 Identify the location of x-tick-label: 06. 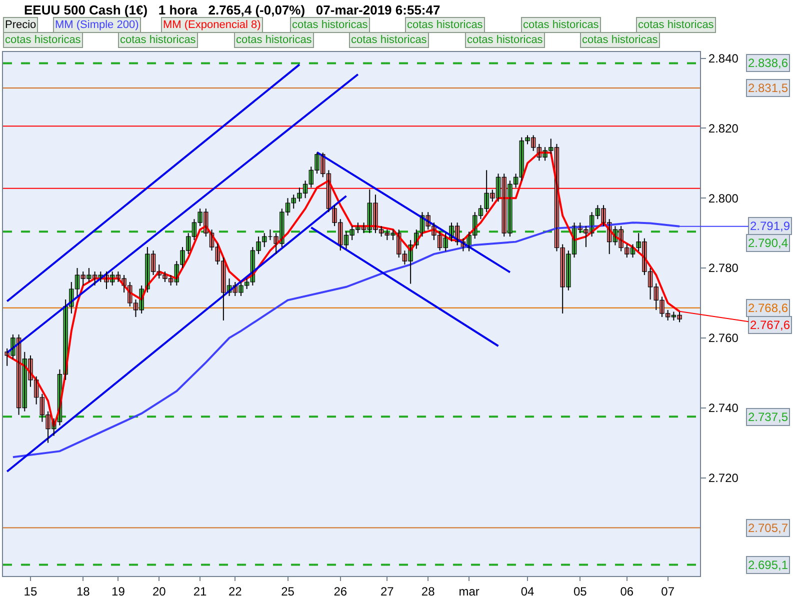
(627, 591).